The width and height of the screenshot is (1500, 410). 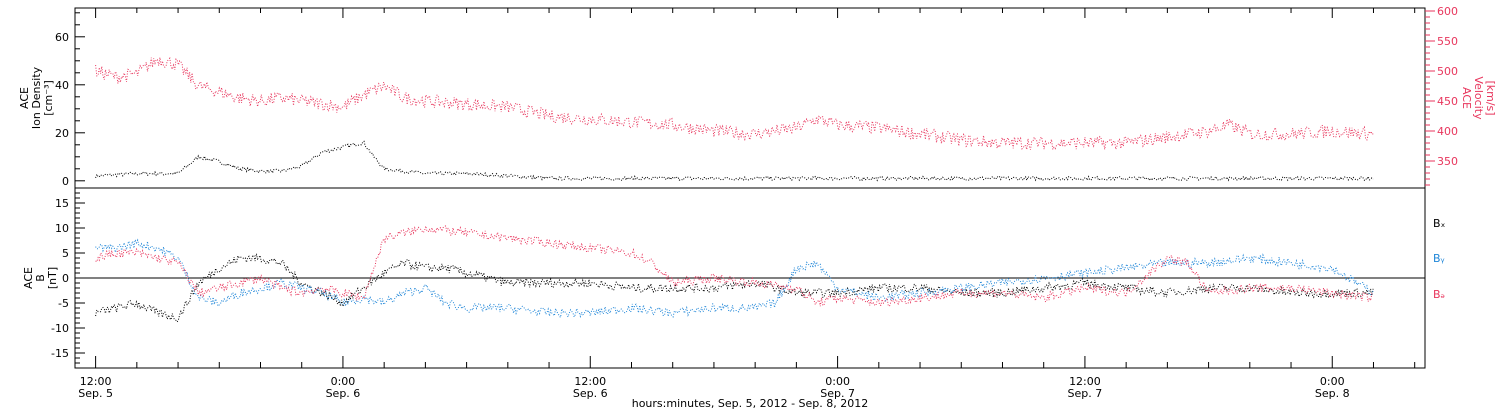 What do you see at coordinates (1439, 223) in the screenshot?
I see `legend-bx: Bₓ` at bounding box center [1439, 223].